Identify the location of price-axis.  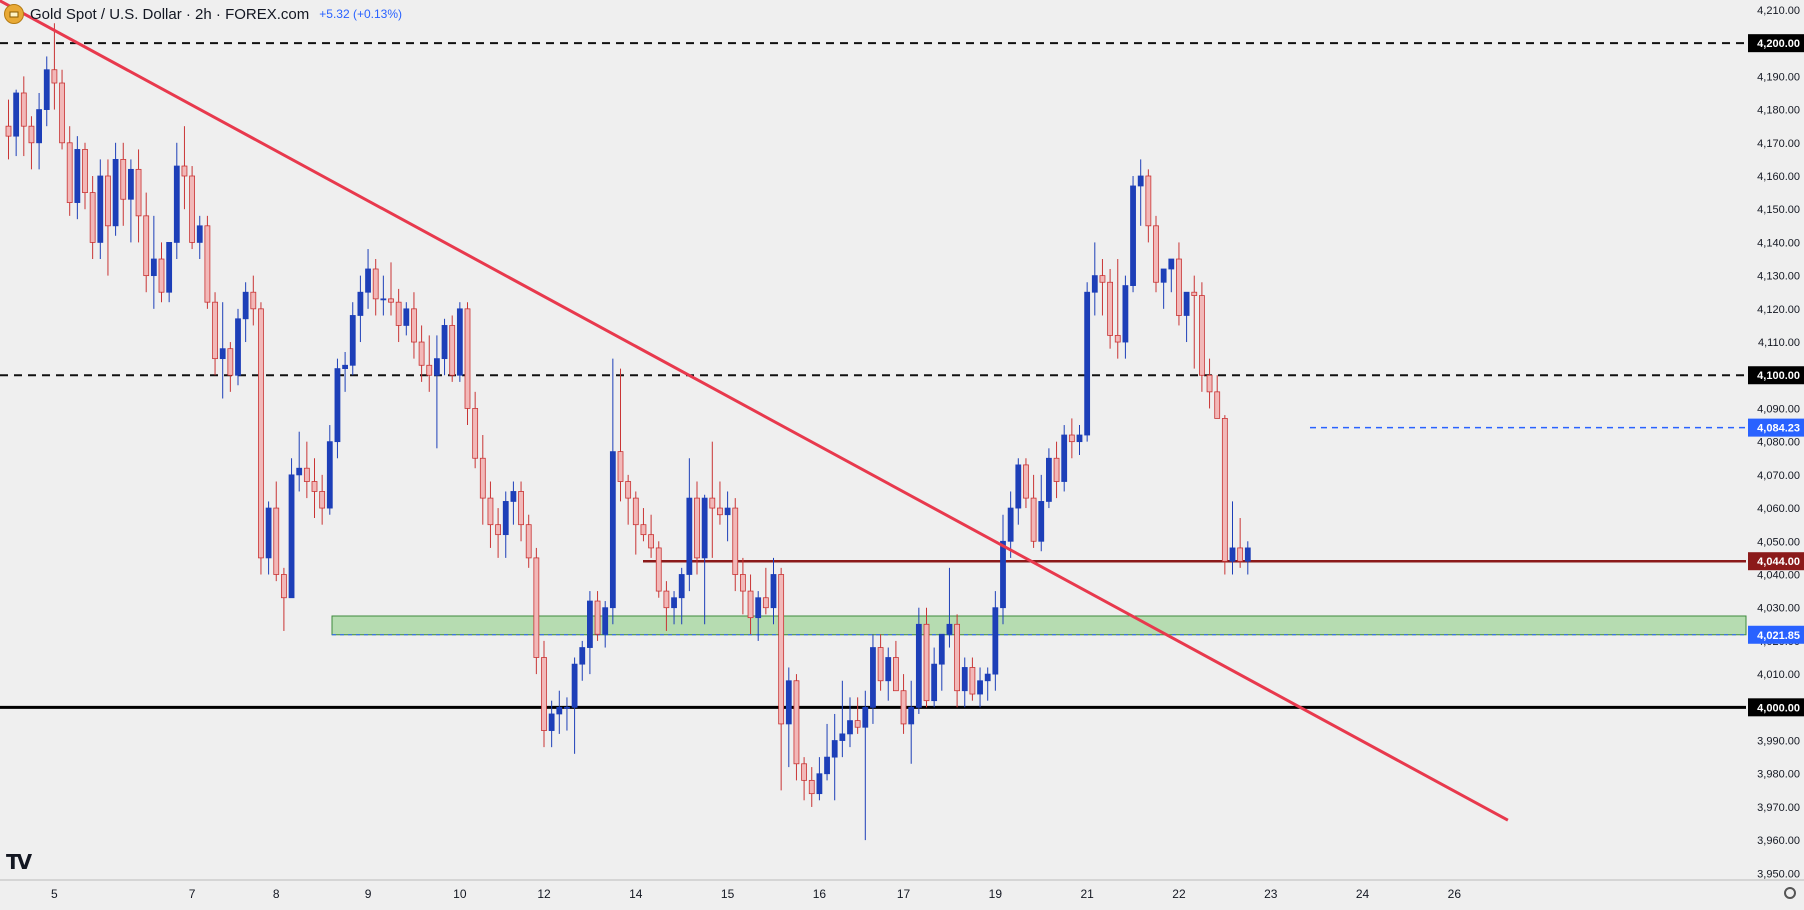
(1776, 452).